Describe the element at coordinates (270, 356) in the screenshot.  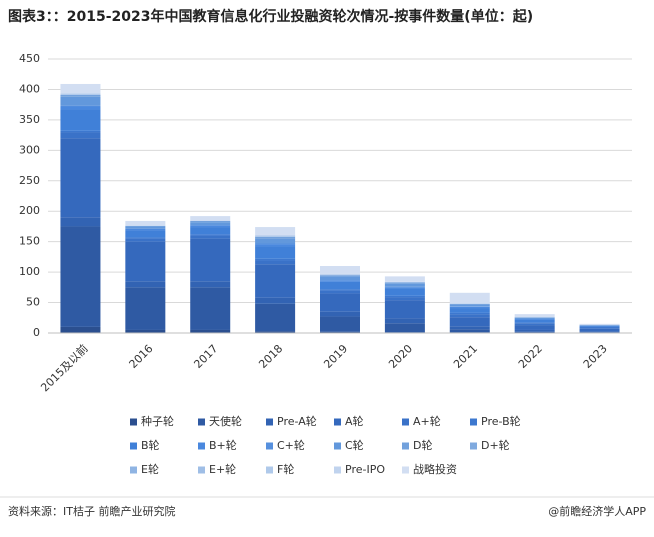
I see `x-tick-label: 2018` at that location.